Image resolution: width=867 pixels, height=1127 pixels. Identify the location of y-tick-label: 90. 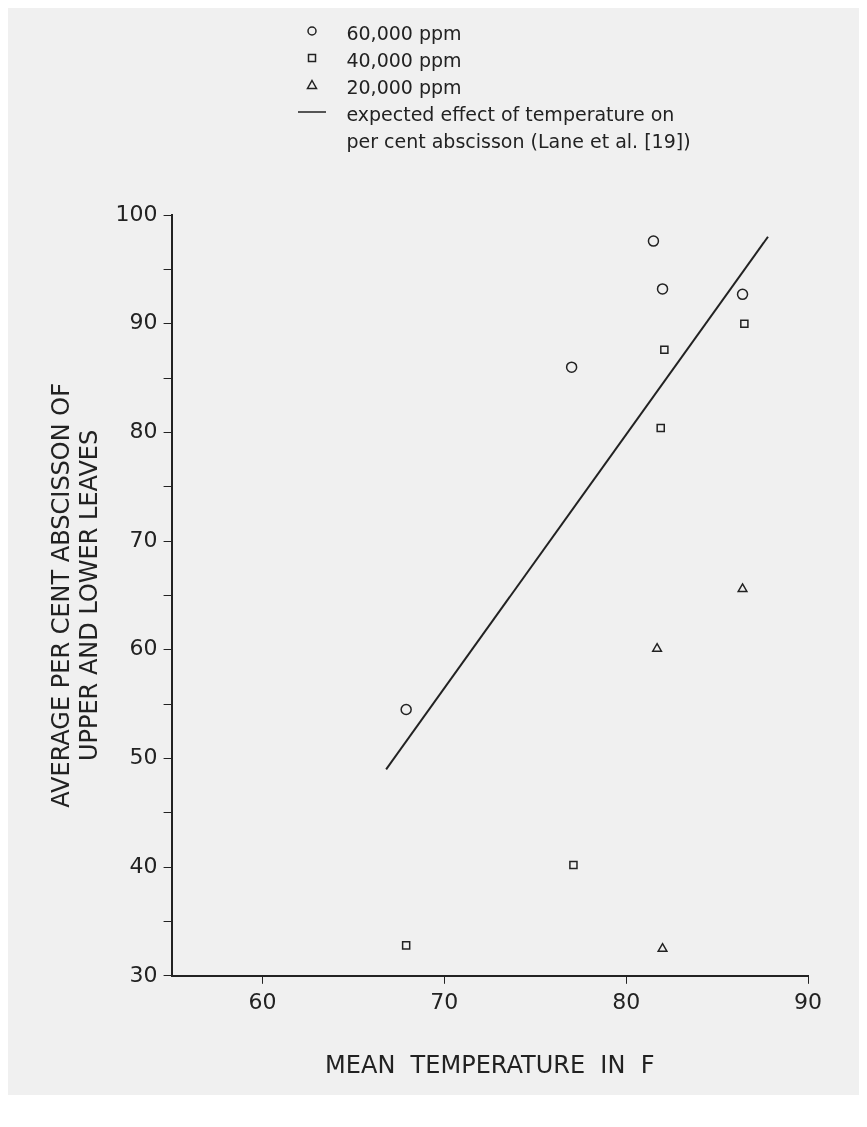
(143, 322).